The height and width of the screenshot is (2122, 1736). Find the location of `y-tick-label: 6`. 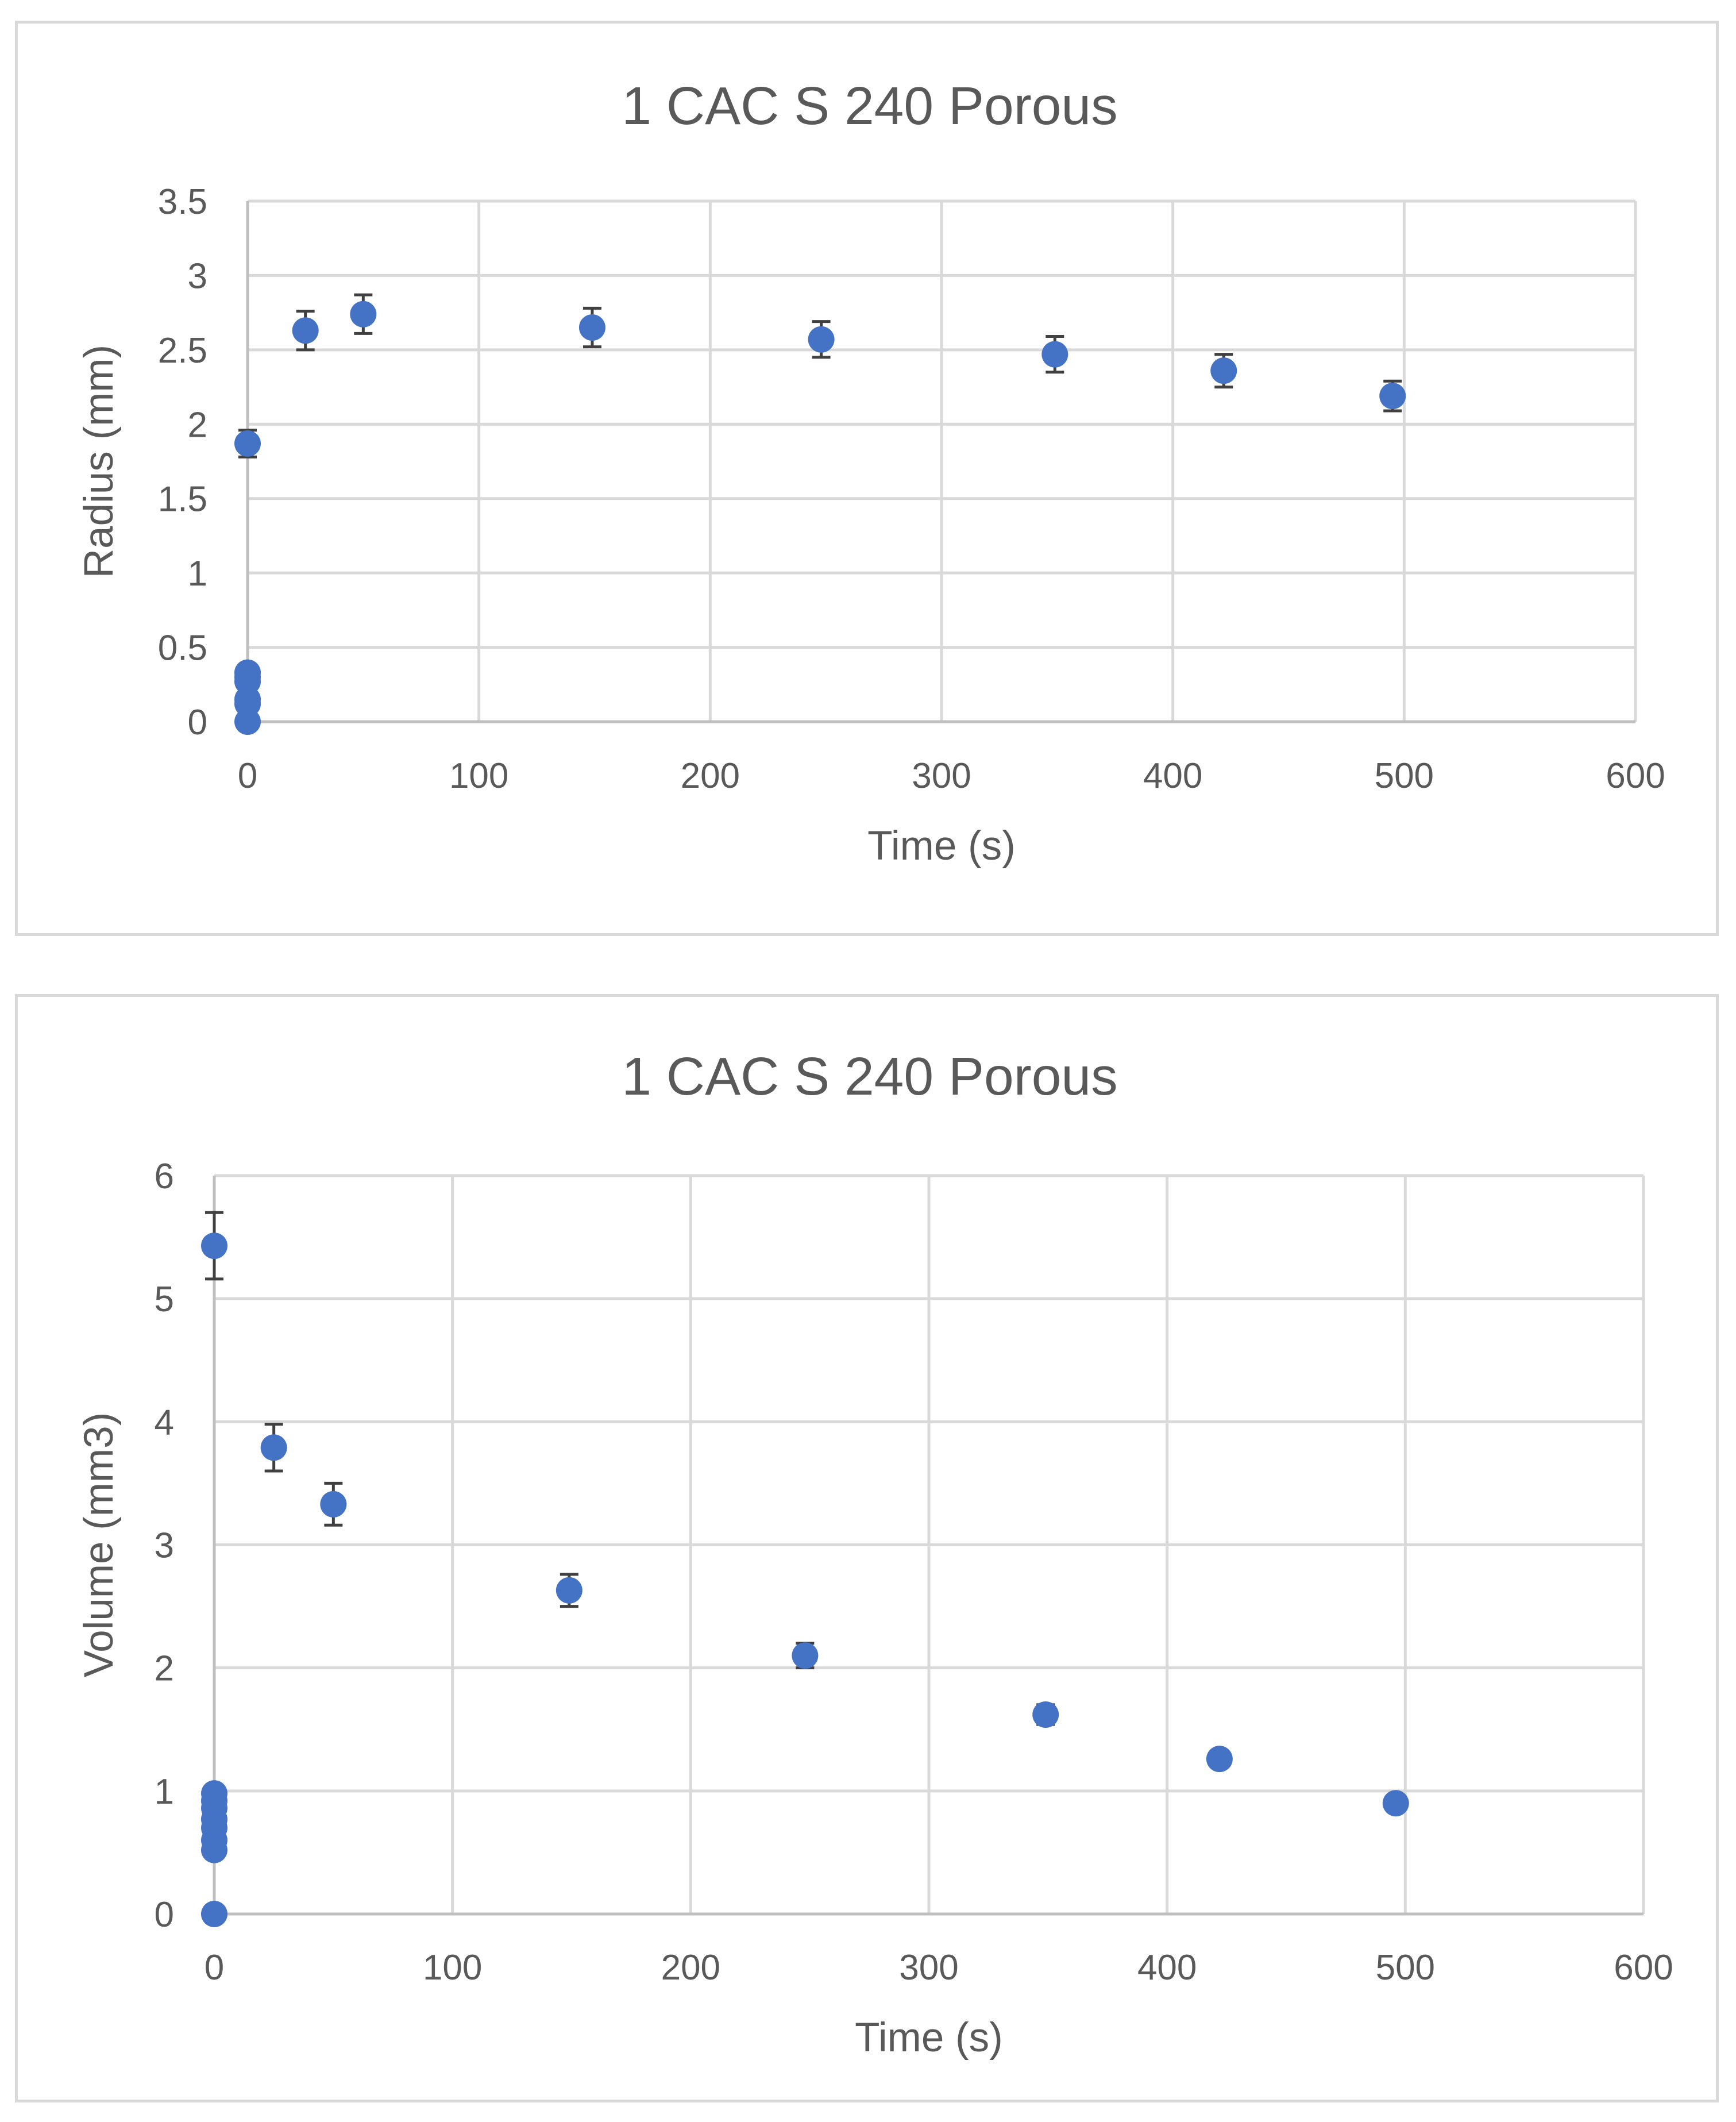

y-tick-label: 6 is located at coordinates (164, 1176).